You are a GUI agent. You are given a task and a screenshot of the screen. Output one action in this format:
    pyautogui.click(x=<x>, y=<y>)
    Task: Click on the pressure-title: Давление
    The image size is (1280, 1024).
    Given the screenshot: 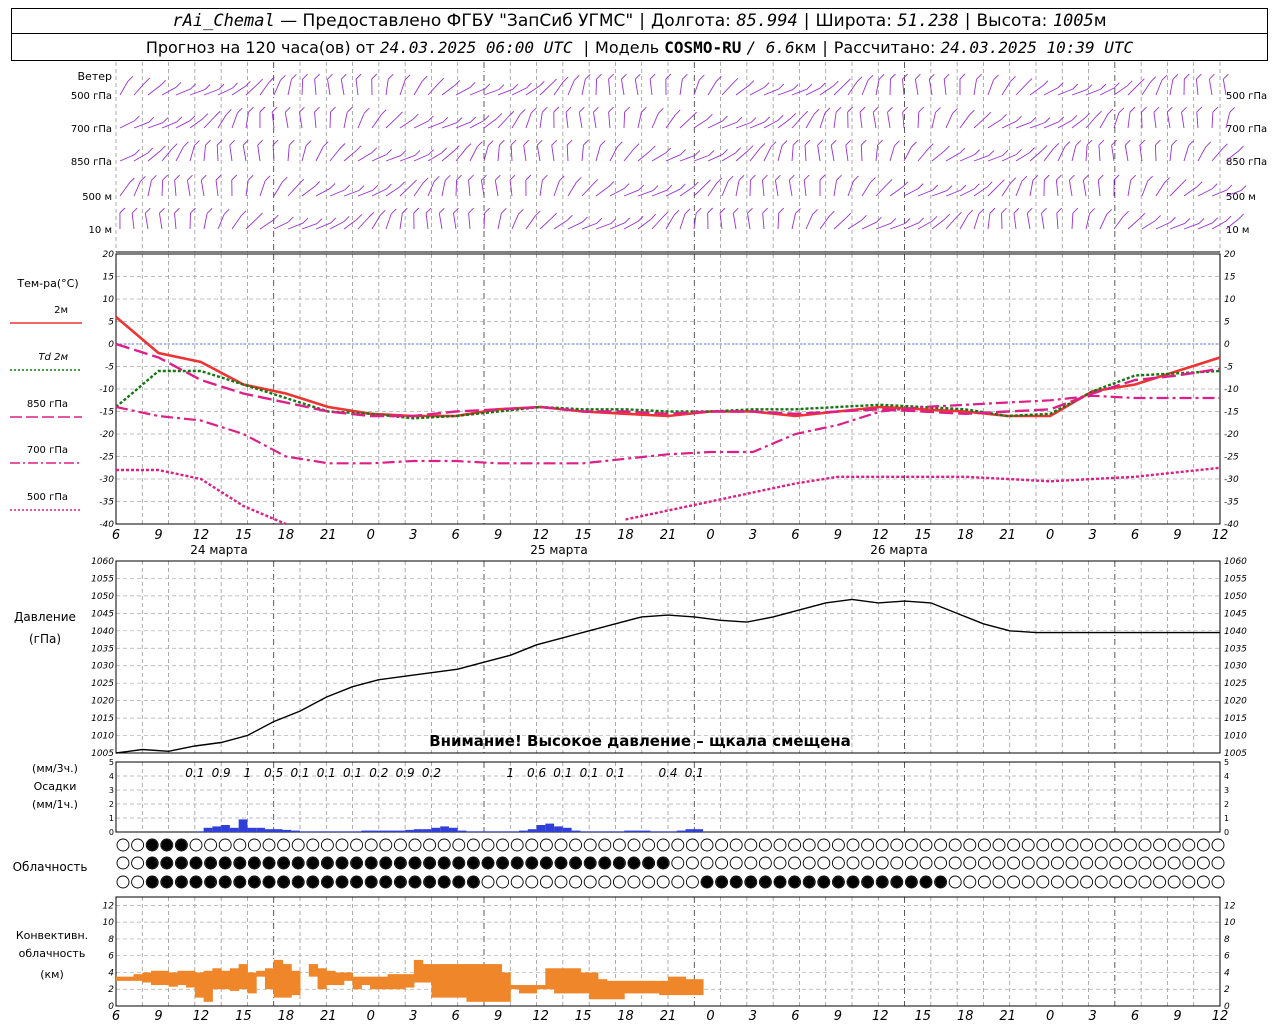 What is the action you would take?
    pyautogui.click(x=45, y=617)
    